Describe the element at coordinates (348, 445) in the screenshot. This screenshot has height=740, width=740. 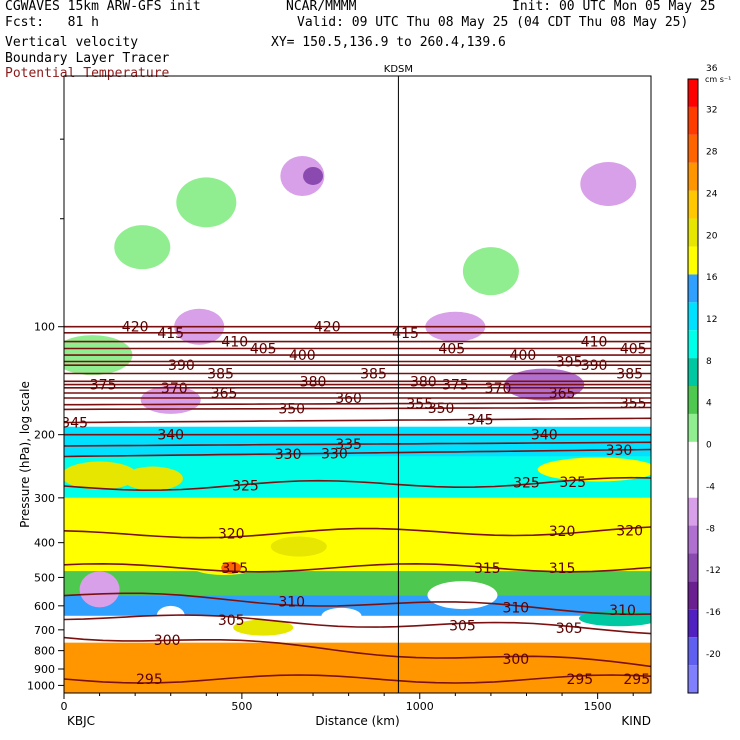
I see `theta-label: 335` at that location.